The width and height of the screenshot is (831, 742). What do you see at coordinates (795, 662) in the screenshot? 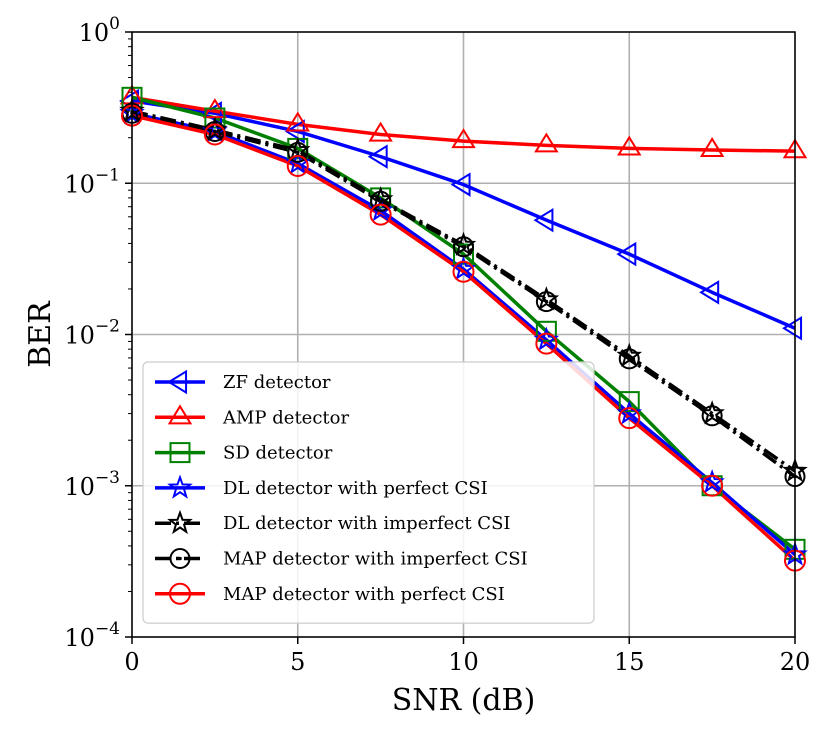
I see `x-tick-label: 20` at bounding box center [795, 662].